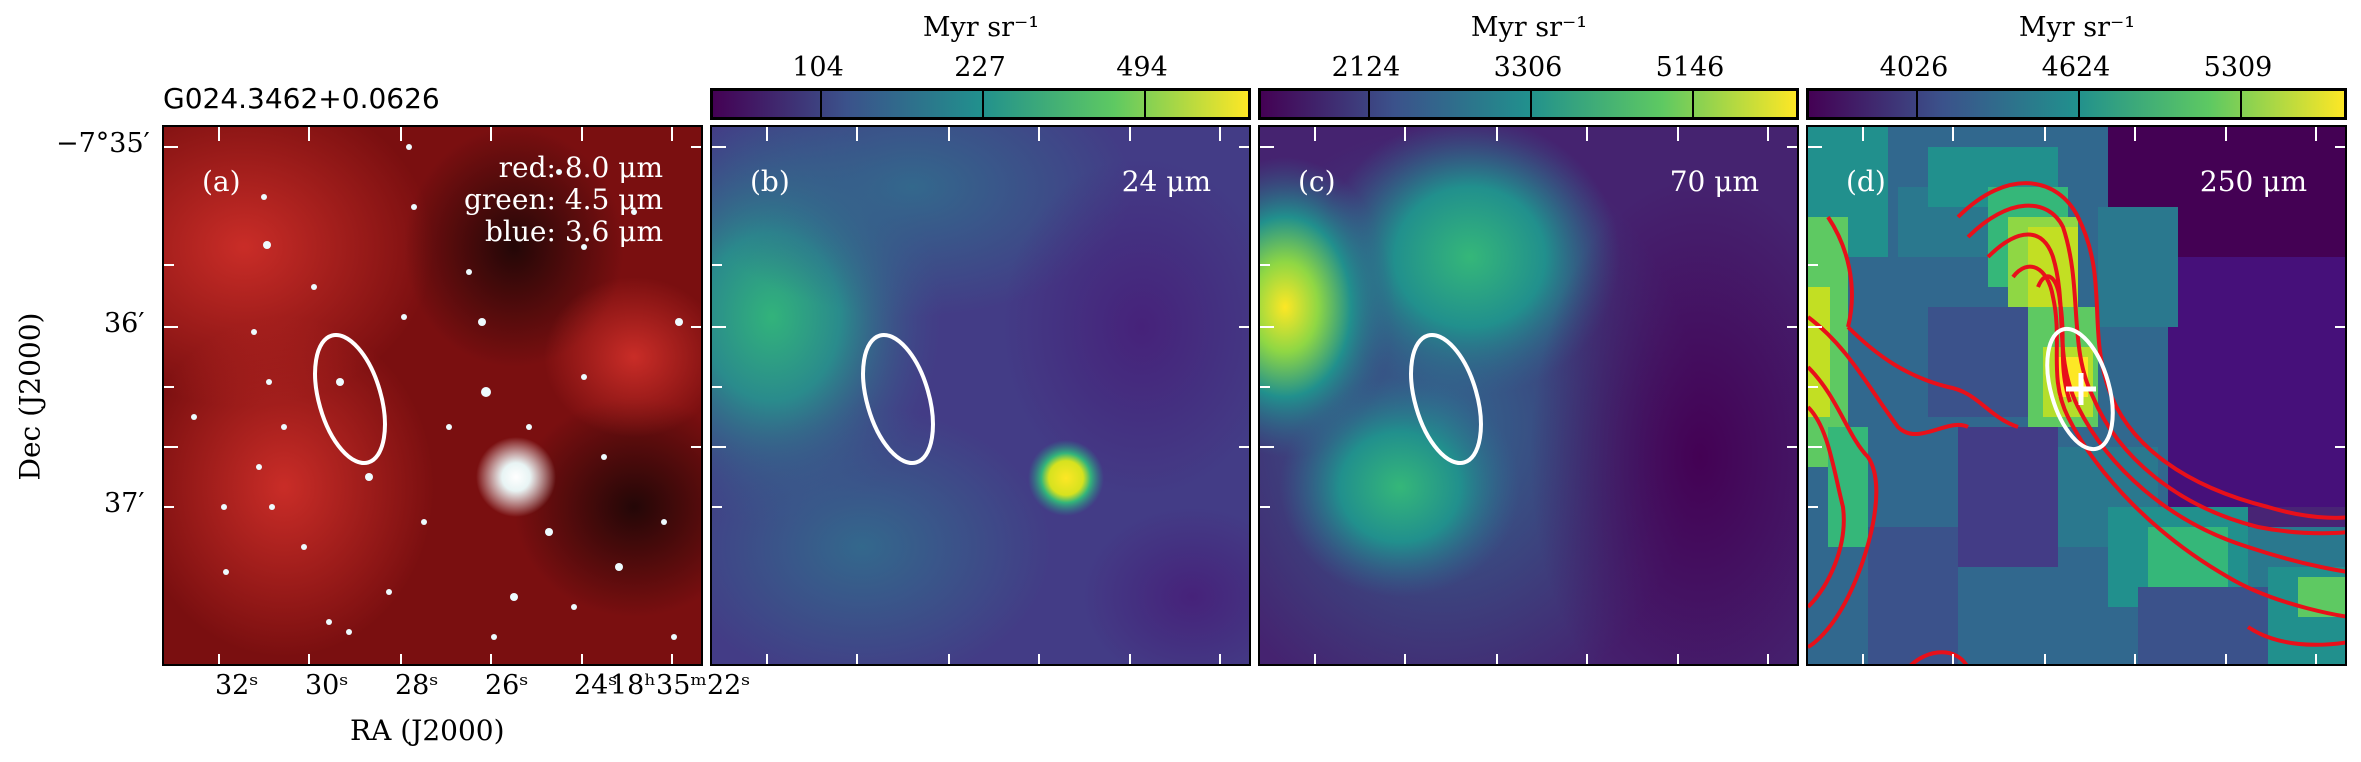 The image size is (2361, 762). I want to click on colorbar-c-tick-1: 2124, so click(1366, 67).